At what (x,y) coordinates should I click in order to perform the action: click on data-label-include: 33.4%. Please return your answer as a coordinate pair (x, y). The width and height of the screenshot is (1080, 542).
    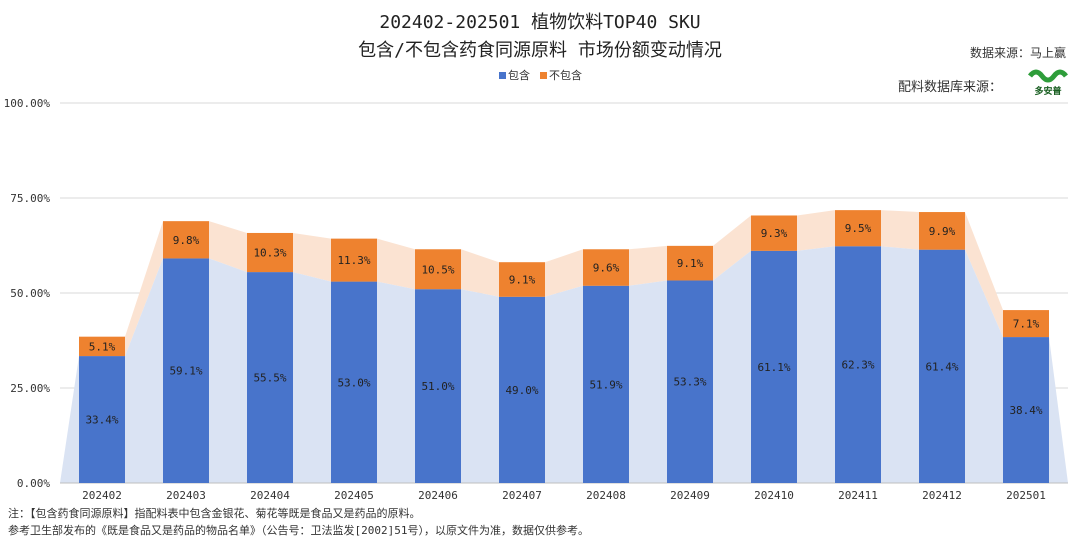
    Looking at the image, I should click on (101, 420).